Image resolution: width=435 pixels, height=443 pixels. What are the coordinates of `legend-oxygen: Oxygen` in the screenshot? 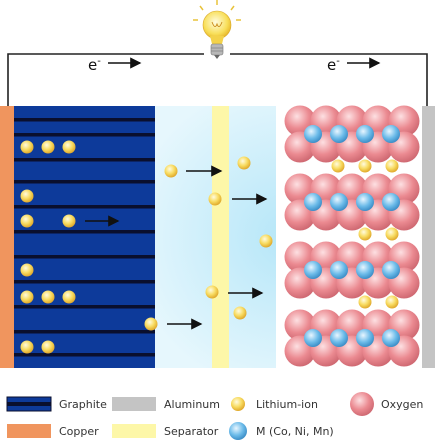 It's located at (386, 404).